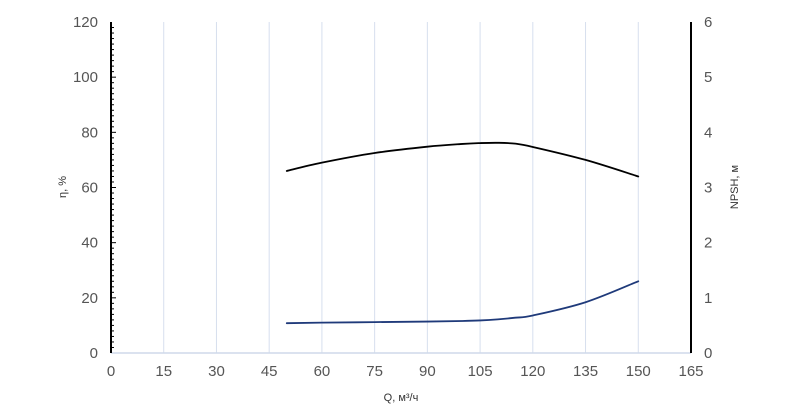  I want to click on x-tick-label: 120, so click(532, 371).